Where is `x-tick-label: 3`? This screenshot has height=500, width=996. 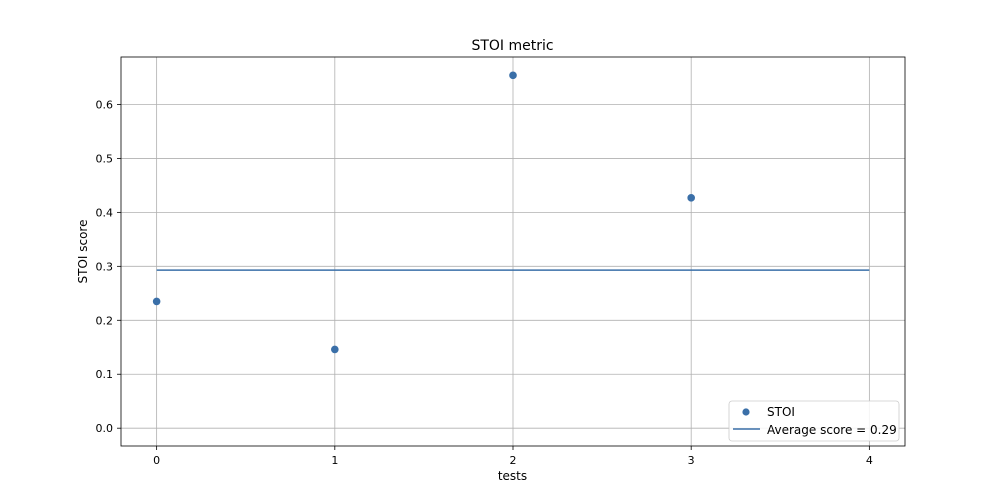 x-tick-label: 3 is located at coordinates (691, 460).